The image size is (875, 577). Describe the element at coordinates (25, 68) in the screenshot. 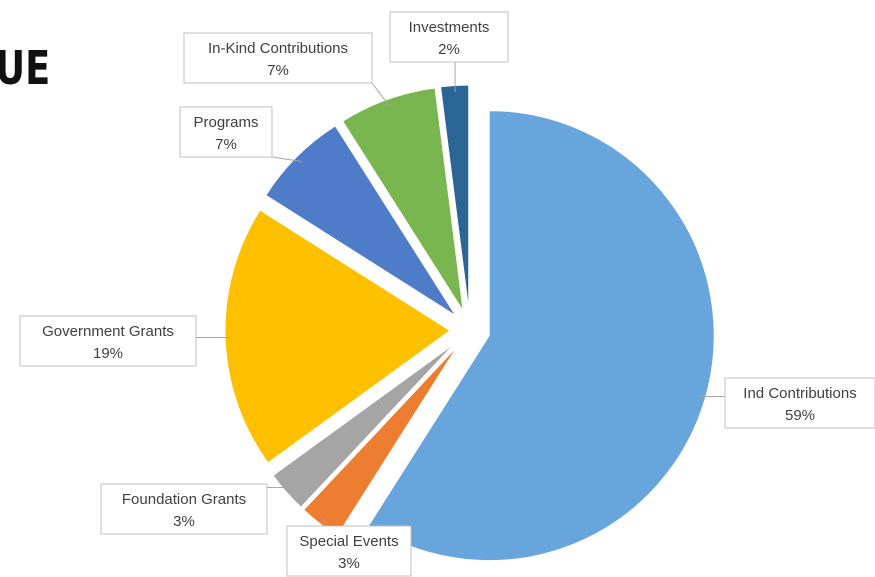

I see `chart-title: UE` at that location.